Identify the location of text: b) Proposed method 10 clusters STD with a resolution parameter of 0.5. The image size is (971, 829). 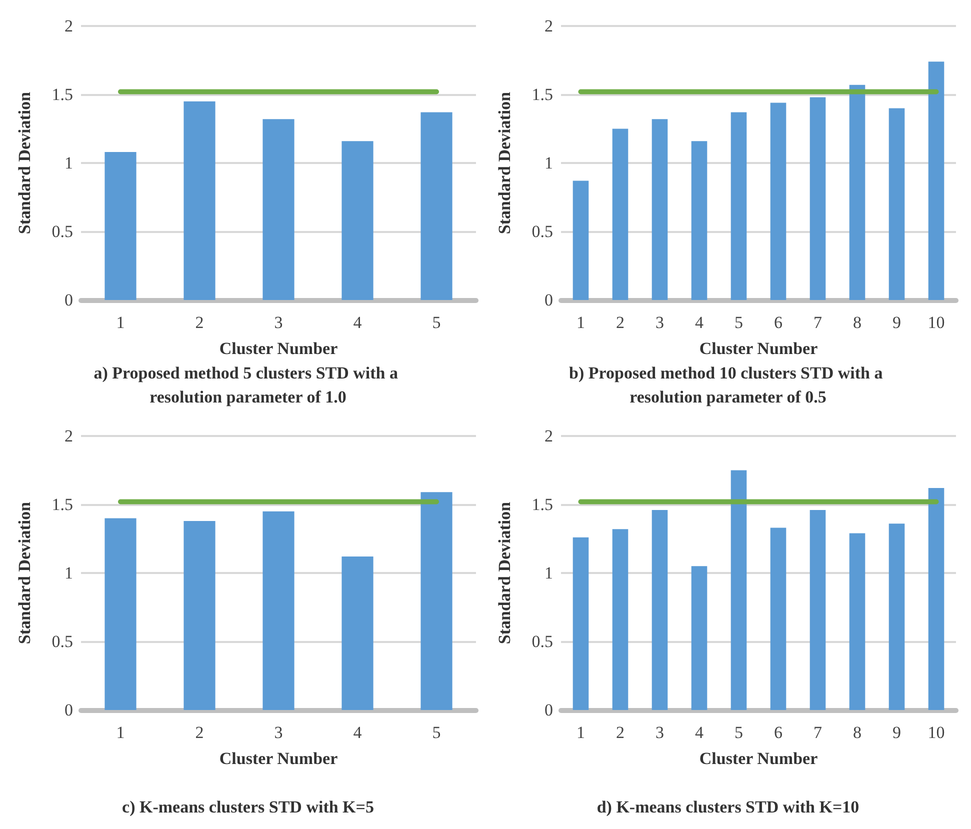
(728, 385).